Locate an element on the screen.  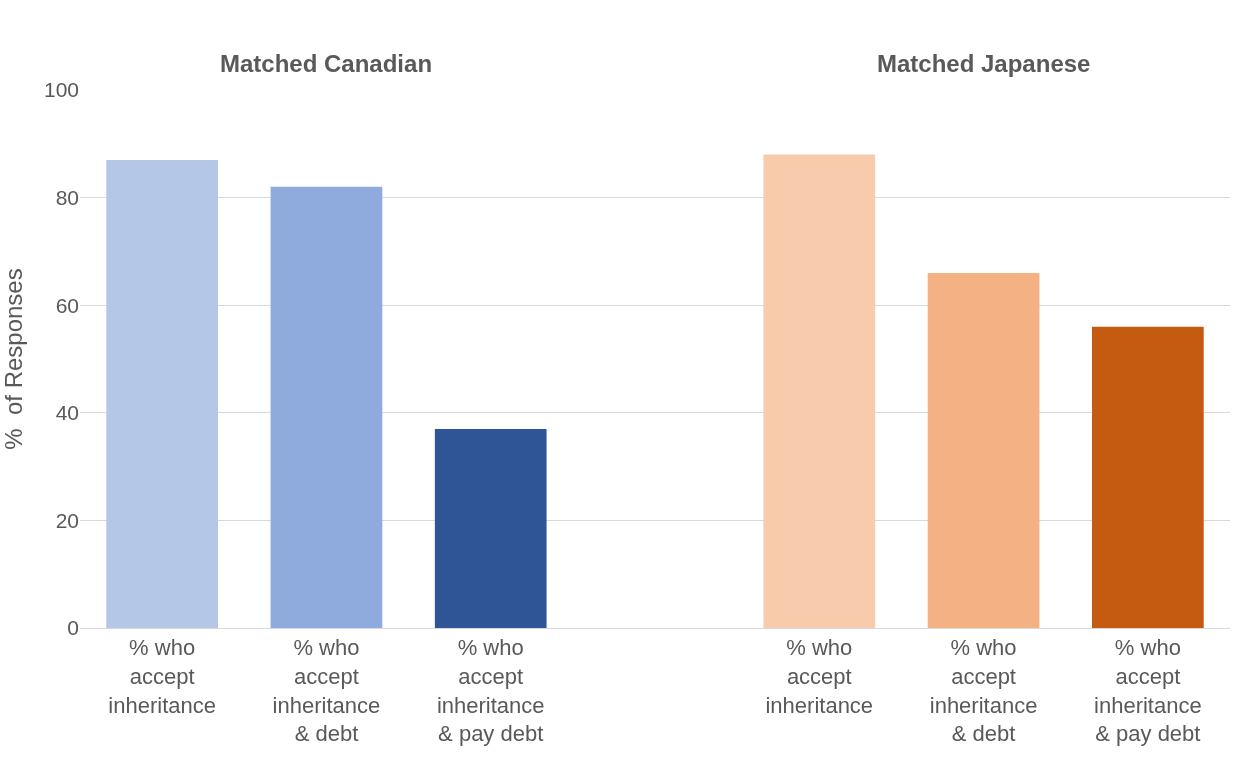
y-tick-label: 40 is located at coordinates (67, 413).